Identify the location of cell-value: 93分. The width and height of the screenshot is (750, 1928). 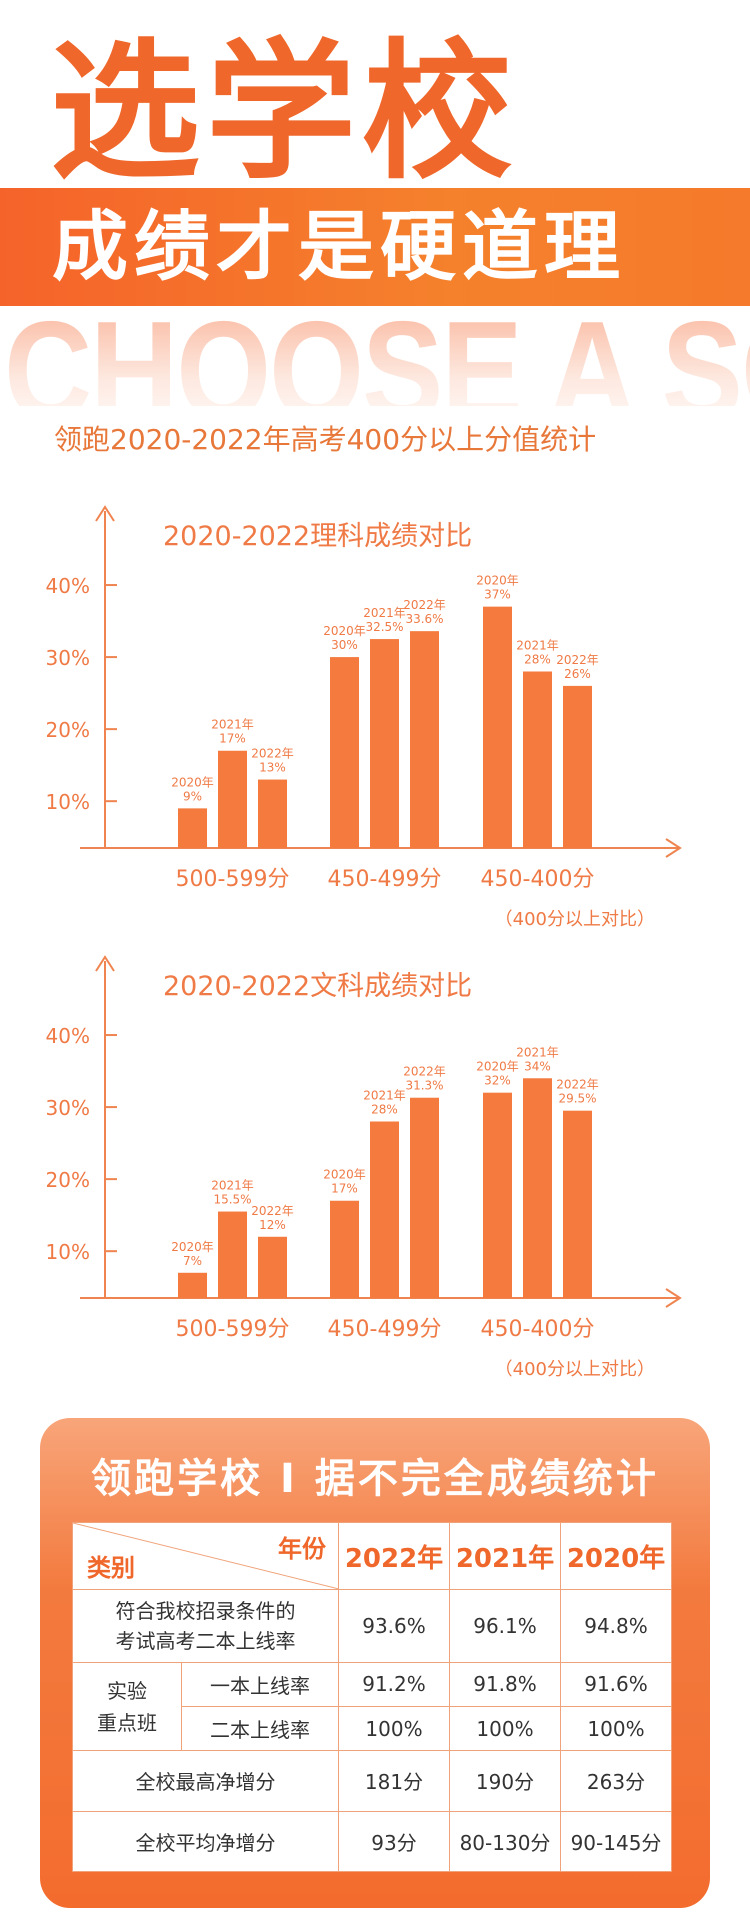
(394, 1841).